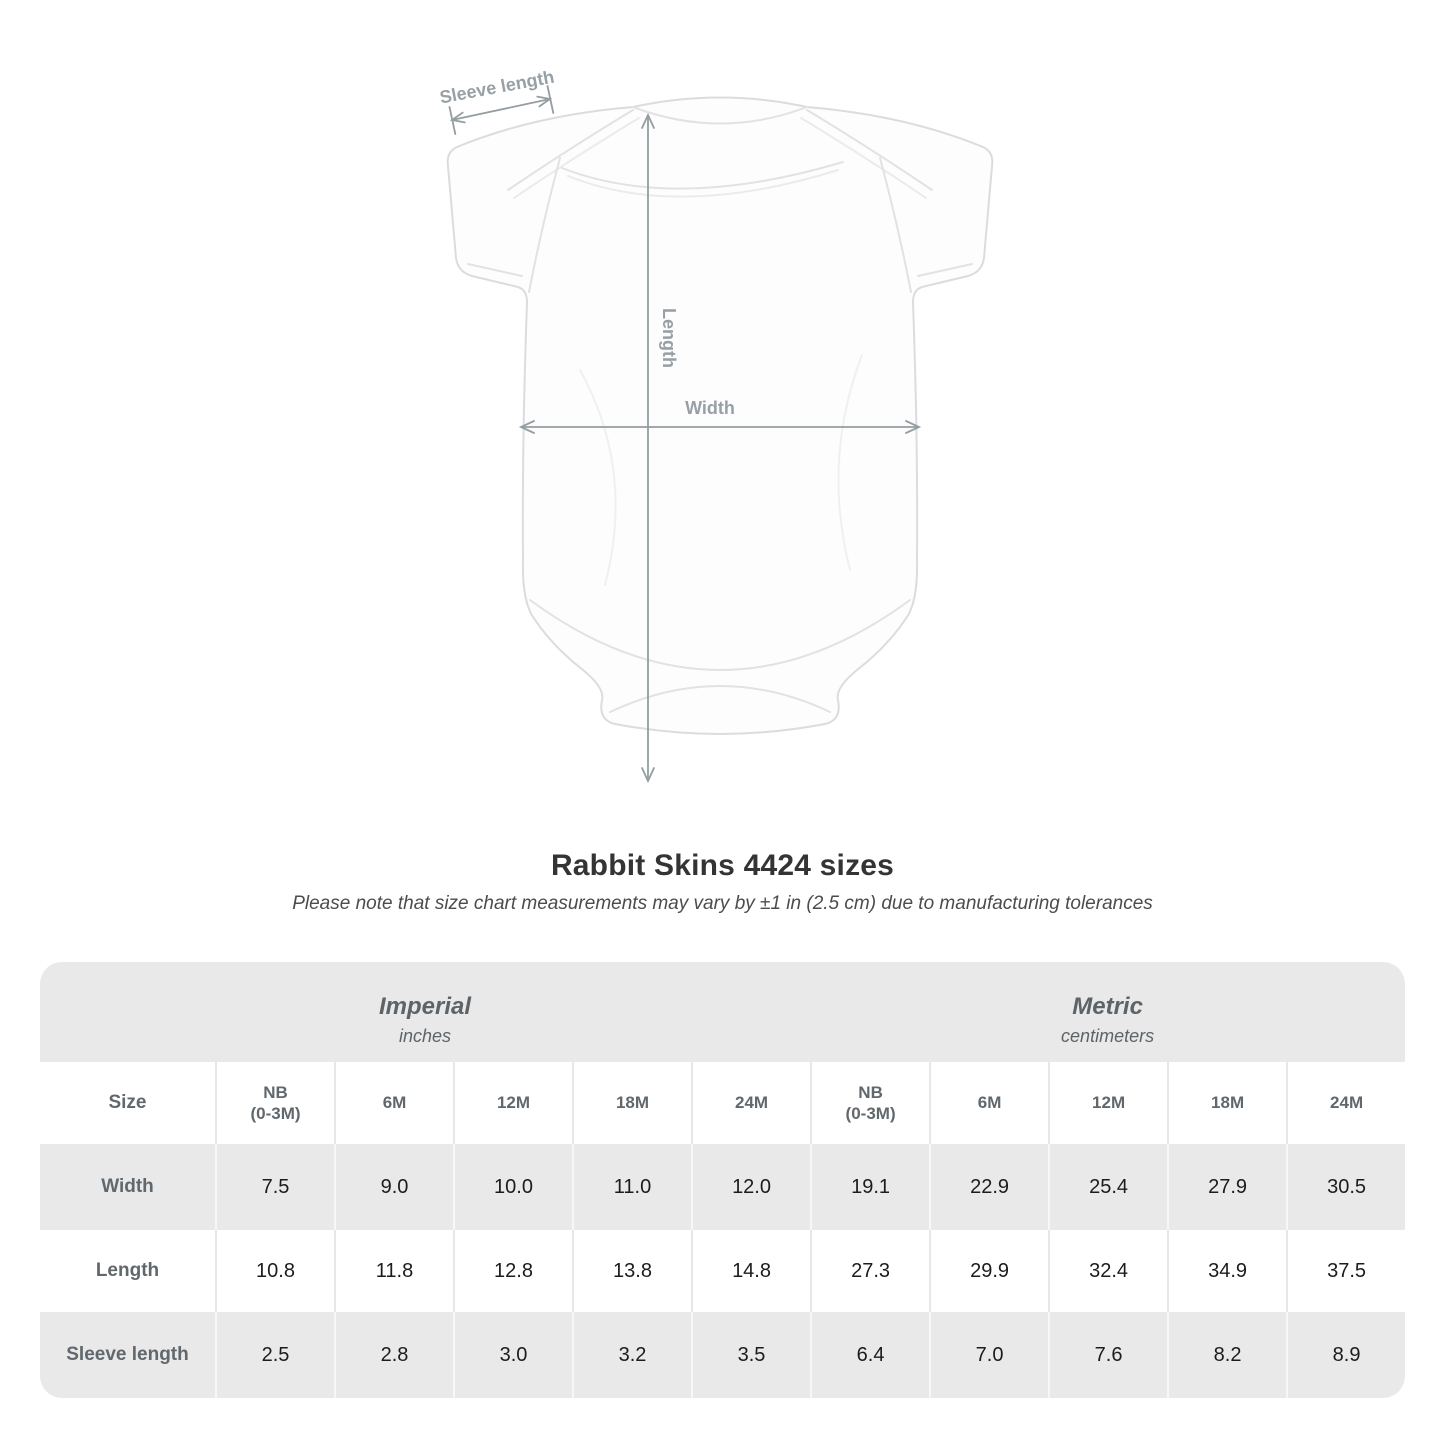 Image resolution: width=1445 pixels, height=1445 pixels. Describe the element at coordinates (512, 1271) in the screenshot. I see `length-12m-imperial: 12.8` at that location.